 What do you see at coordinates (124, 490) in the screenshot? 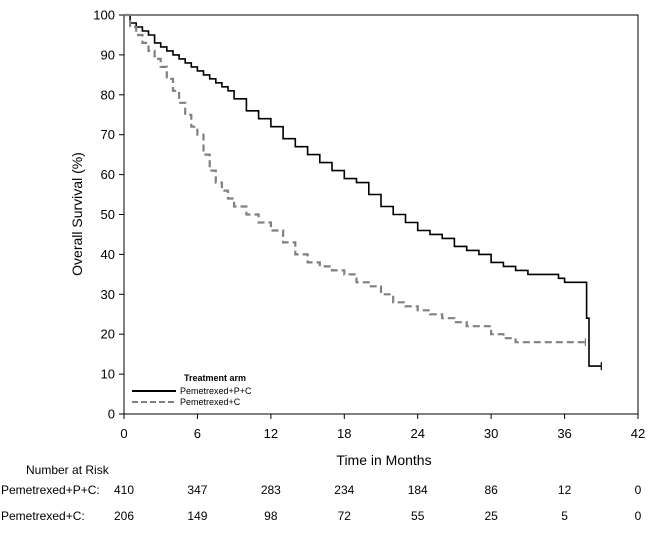
I see `risk-value: 410` at bounding box center [124, 490].